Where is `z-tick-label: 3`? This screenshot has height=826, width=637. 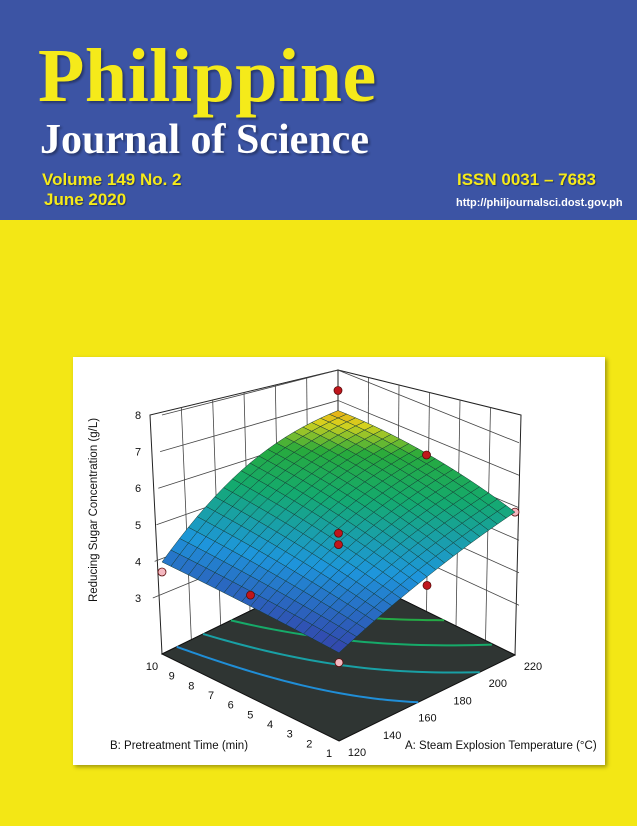
z-tick-label: 3 is located at coordinates (138, 599).